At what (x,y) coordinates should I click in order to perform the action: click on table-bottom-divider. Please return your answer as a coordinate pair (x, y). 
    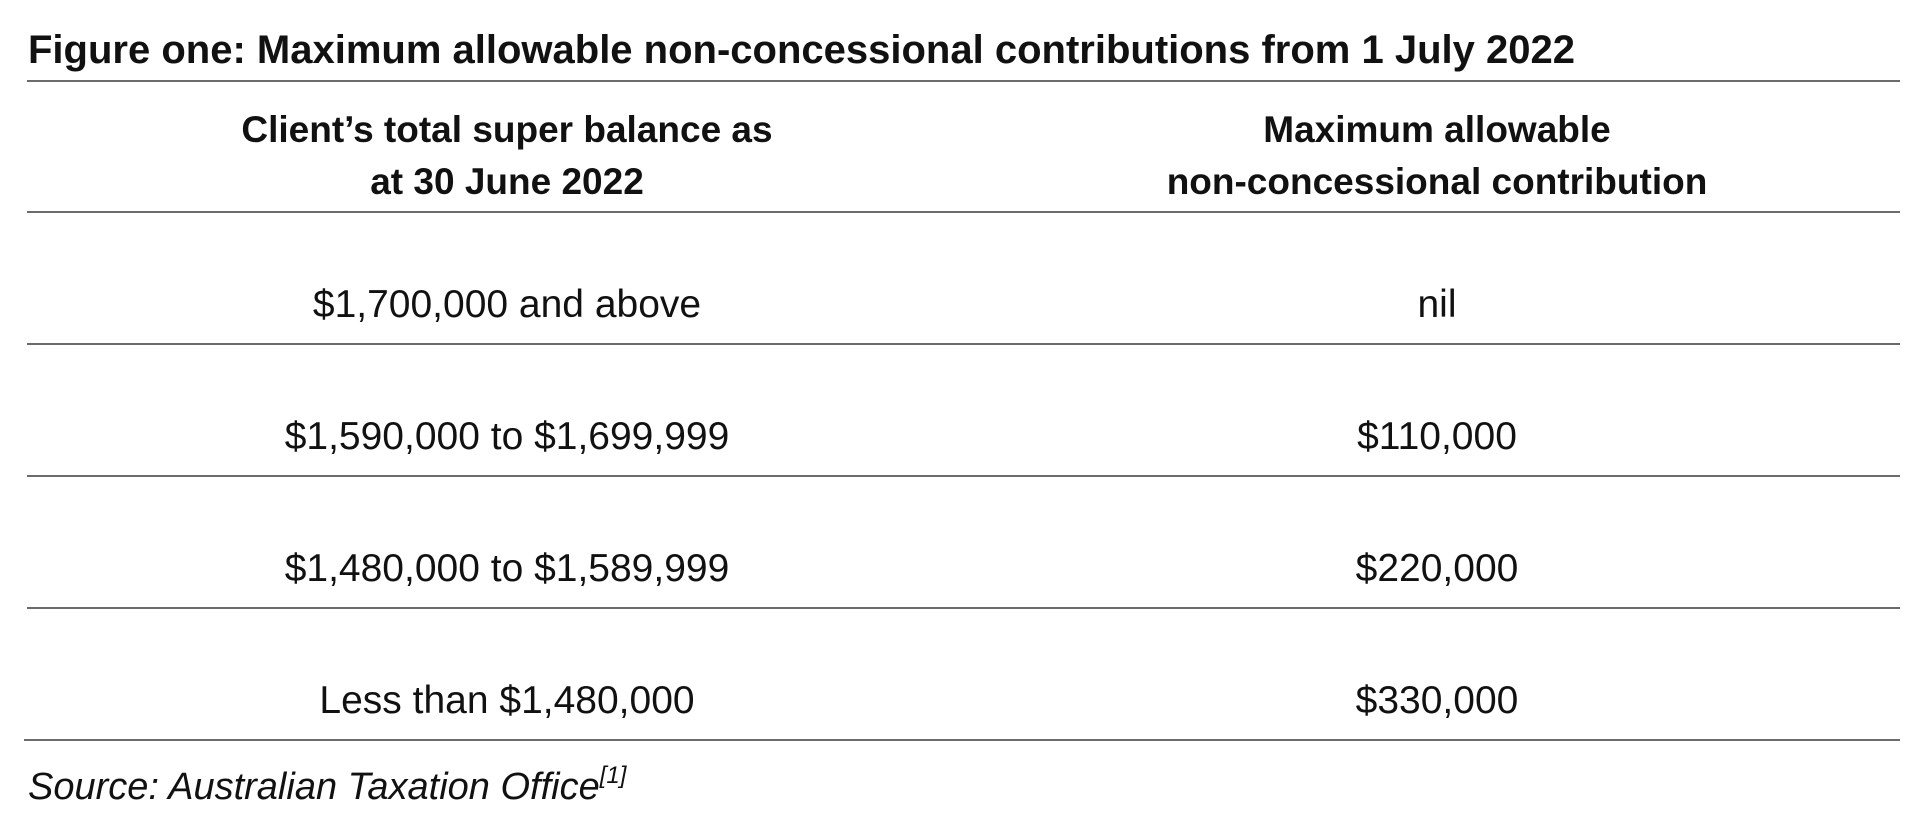
    Looking at the image, I should click on (962, 740).